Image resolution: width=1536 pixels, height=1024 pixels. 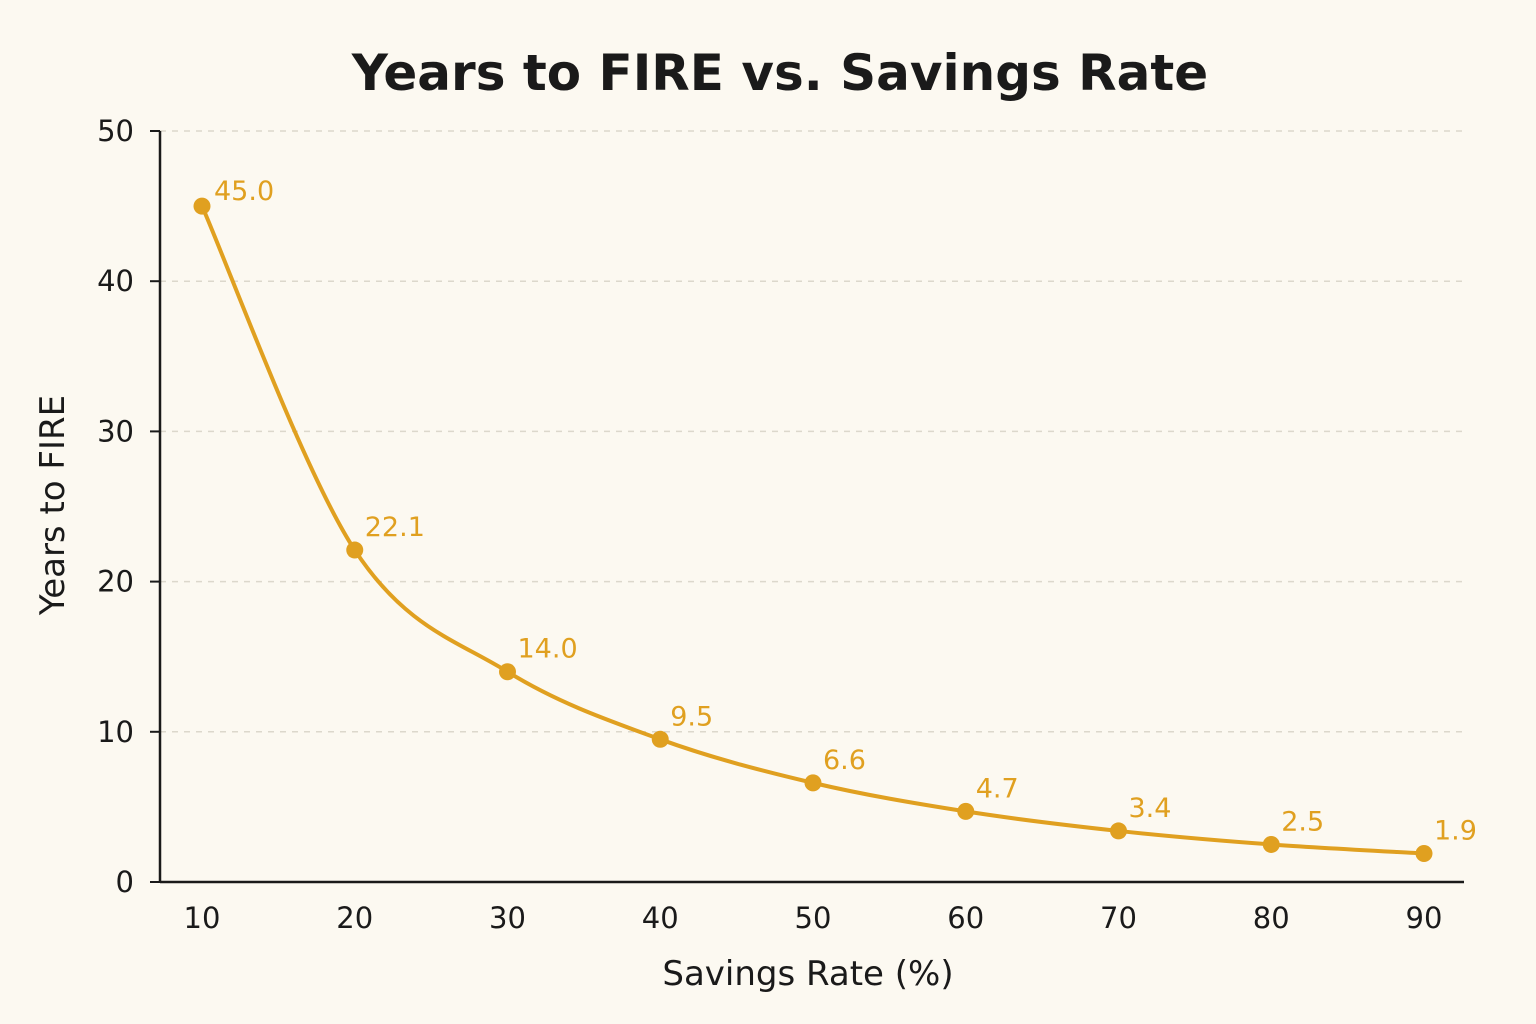 I want to click on data-label: 14.0, so click(x=548, y=649).